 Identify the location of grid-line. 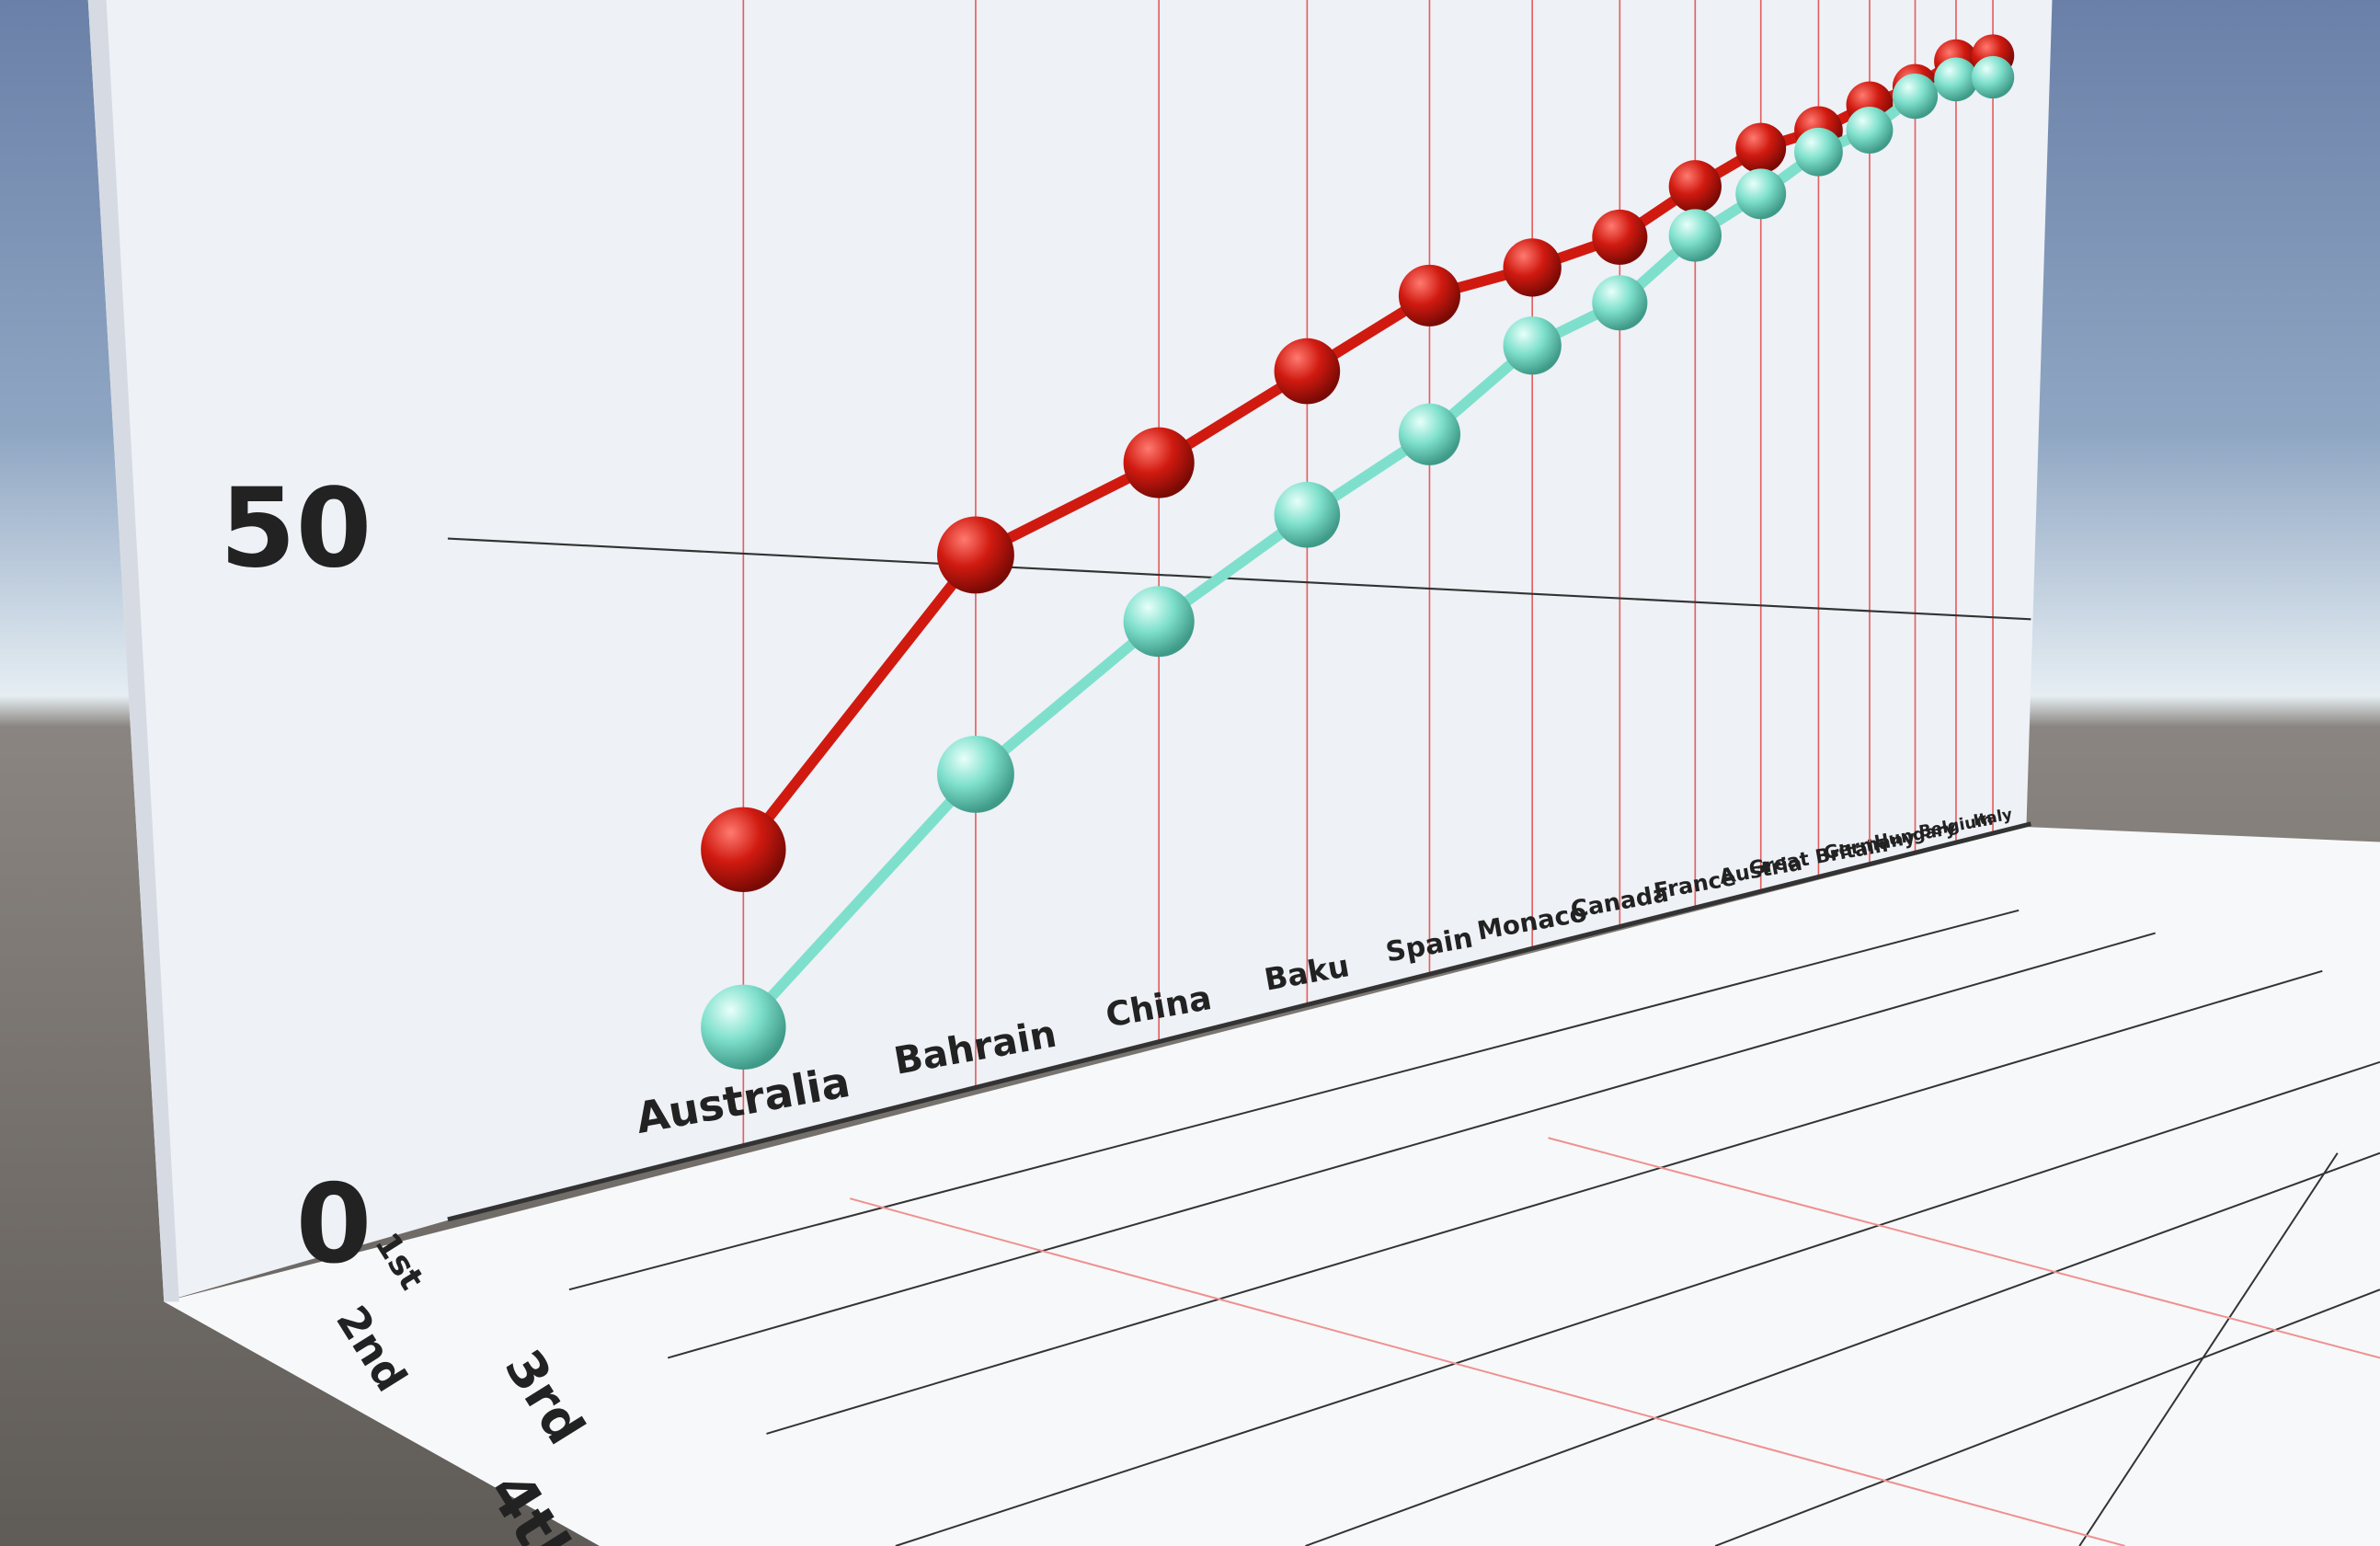
(1239, 579).